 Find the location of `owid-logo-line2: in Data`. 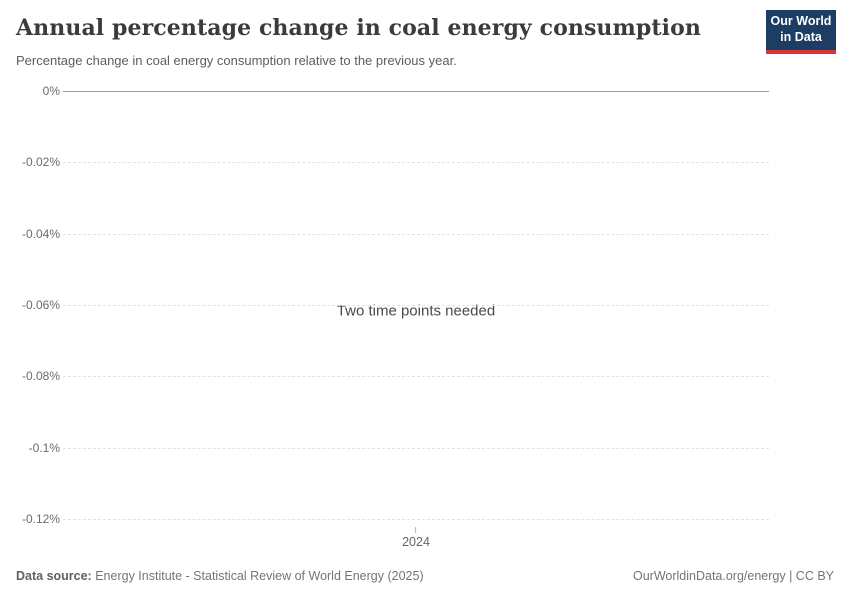

owid-logo-line2: in Data is located at coordinates (801, 37).